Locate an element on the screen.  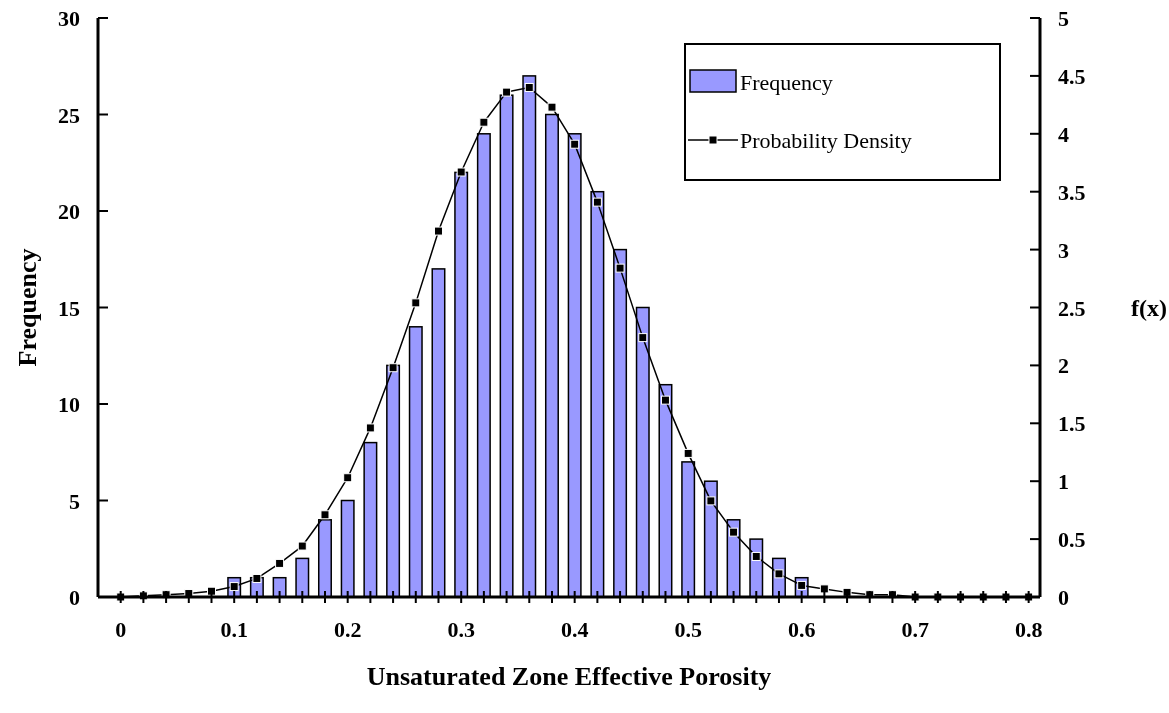
x-tick-label: 0.6 is located at coordinates (801, 629).